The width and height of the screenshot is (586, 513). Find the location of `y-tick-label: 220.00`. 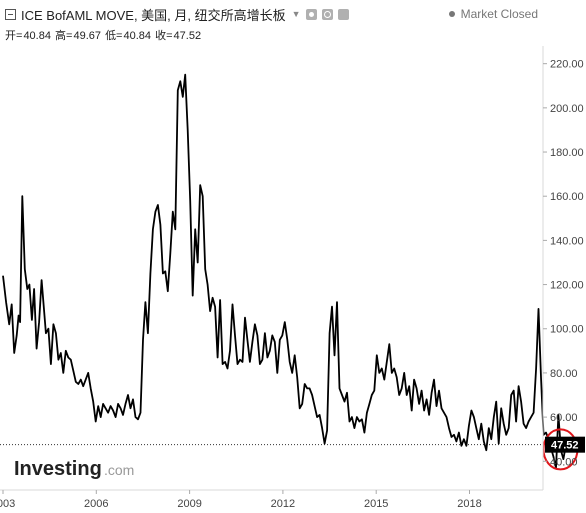

y-tick-label: 220.00 is located at coordinates (567, 65).